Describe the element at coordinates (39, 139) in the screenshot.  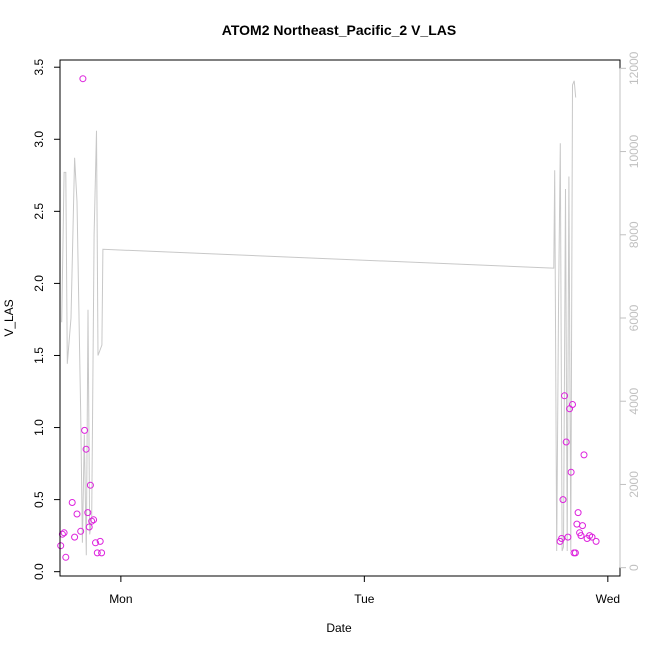
I see `y-tick-label: 3.0` at that location.